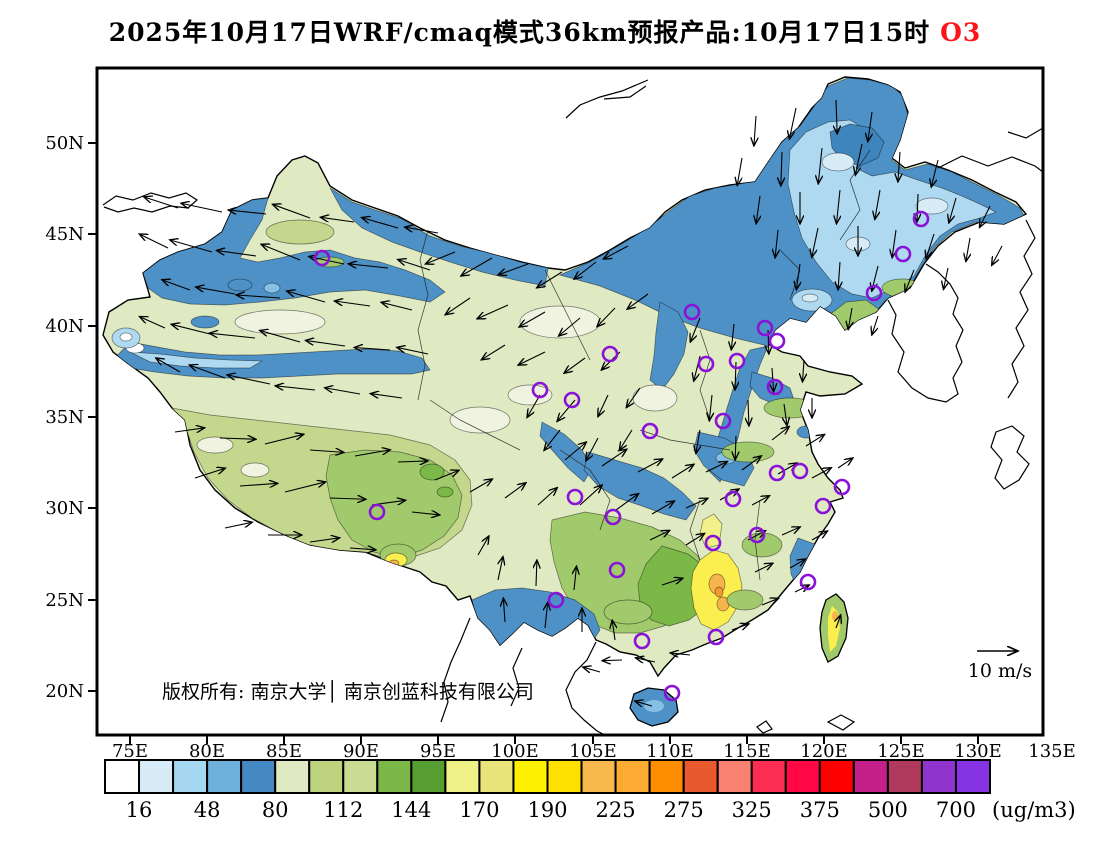  Describe the element at coordinates (1034, 810) in the screenshot. I see `colorbar-units: (ug/m3)` at that location.